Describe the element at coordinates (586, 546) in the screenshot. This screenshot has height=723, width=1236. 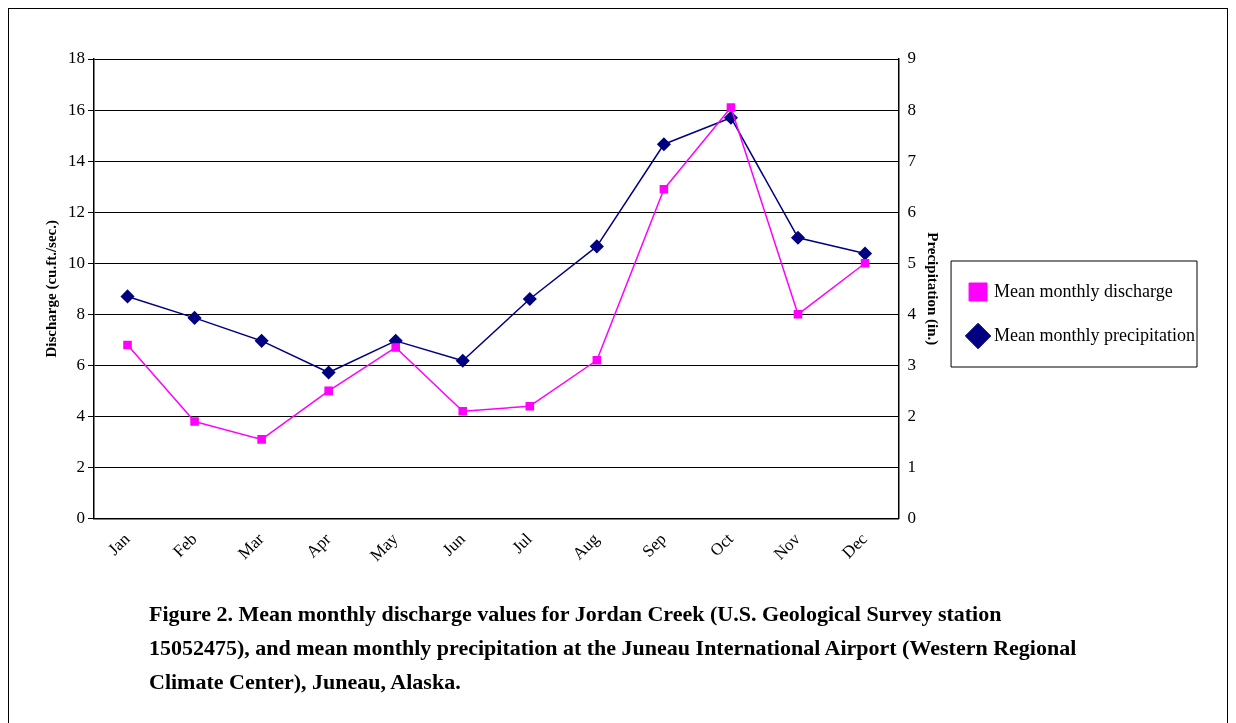
I see `x-tick-label: Aug` at that location.